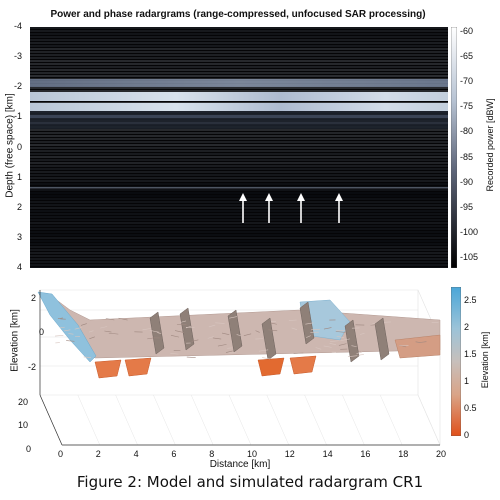 The image size is (500, 500). Describe the element at coordinates (441, 454) in the screenshot. I see `surface-x-tick: 20` at that location.